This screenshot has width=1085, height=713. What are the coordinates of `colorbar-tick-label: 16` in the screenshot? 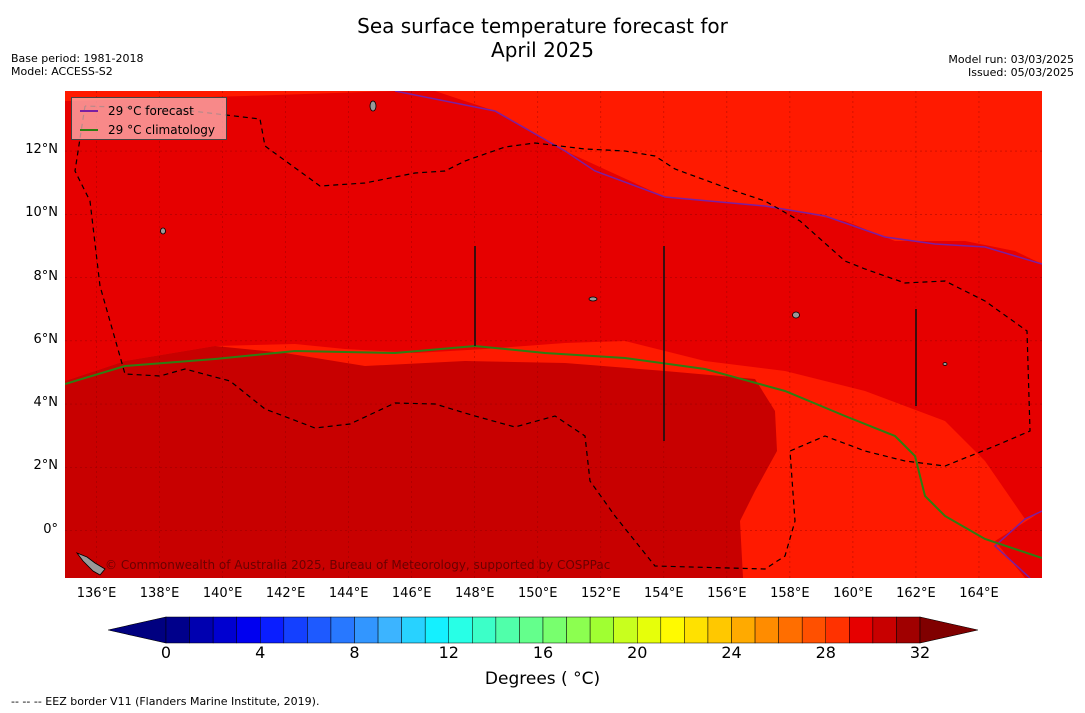 It's located at (543, 652).